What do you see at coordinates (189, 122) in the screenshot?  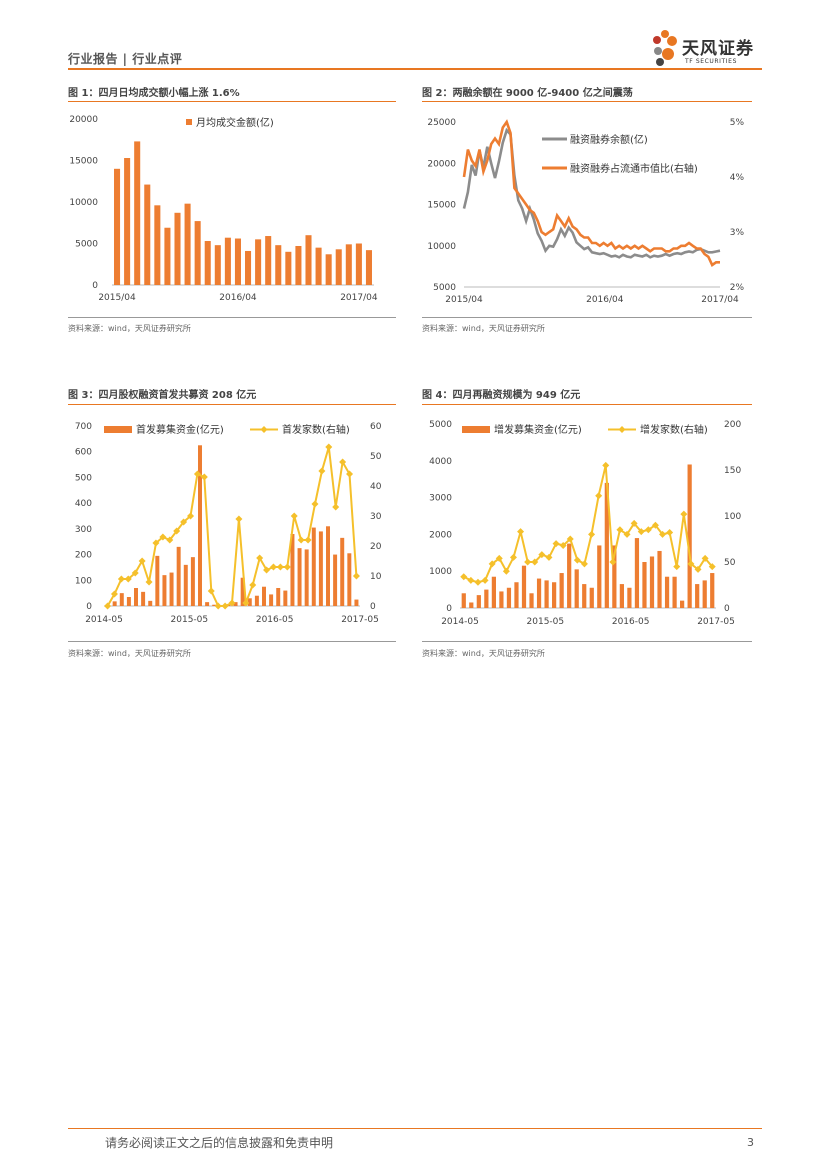 I see `chart1-legend-swatch` at bounding box center [189, 122].